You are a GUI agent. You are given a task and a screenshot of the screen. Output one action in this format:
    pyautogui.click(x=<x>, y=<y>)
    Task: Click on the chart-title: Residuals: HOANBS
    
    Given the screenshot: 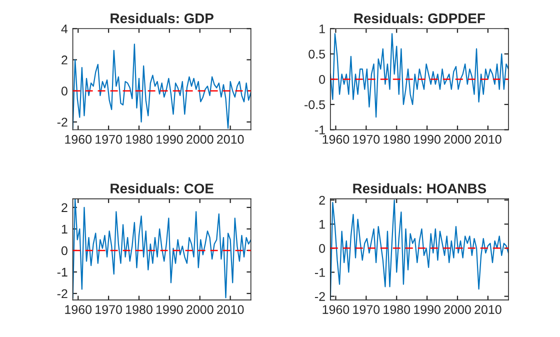 What is the action you would take?
    pyautogui.click(x=419, y=188)
    